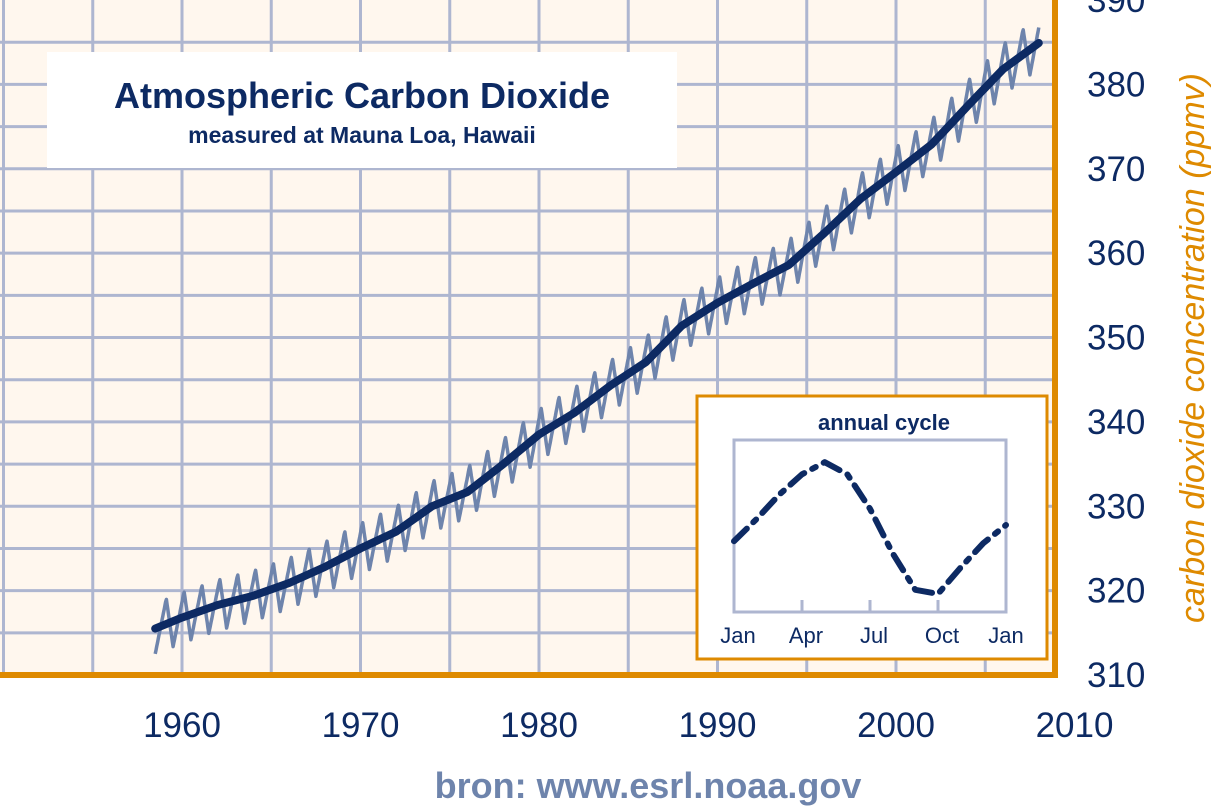  I want to click on inset-x-label: Apr, so click(806, 635).